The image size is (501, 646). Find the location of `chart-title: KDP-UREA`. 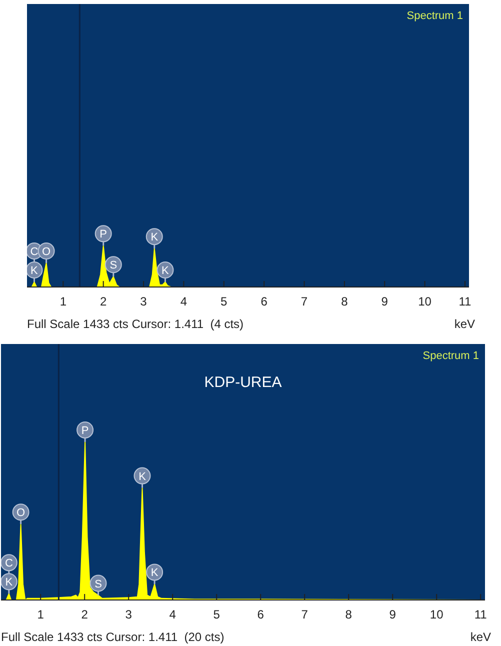

chart-title: KDP-UREA is located at coordinates (243, 382).